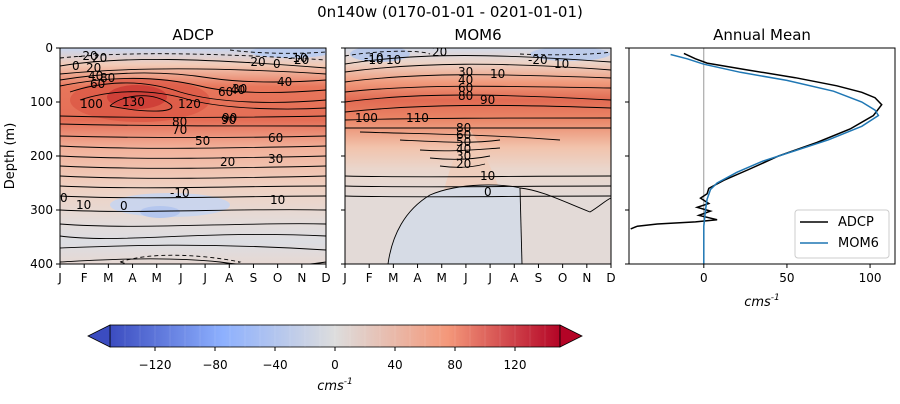  What do you see at coordinates (775, 298) in the screenshot?
I see `annual-mean-xlabel-sup: -1` at bounding box center [775, 298].